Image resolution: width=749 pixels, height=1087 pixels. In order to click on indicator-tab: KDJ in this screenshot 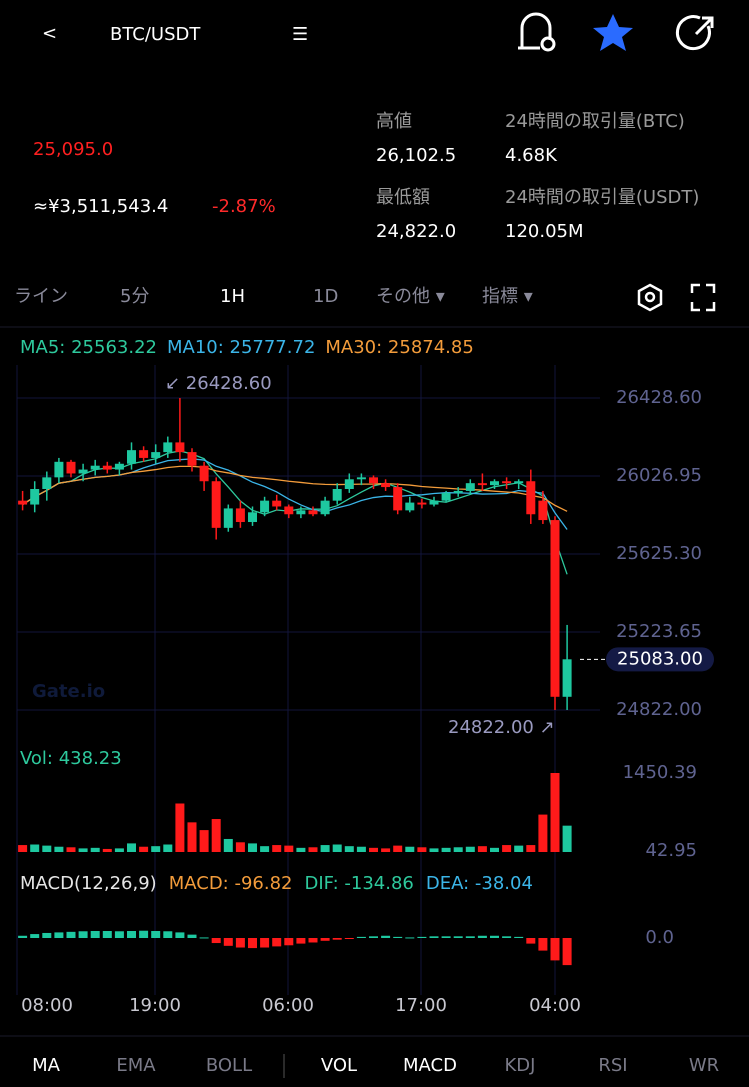, I will do `click(520, 1065)`.